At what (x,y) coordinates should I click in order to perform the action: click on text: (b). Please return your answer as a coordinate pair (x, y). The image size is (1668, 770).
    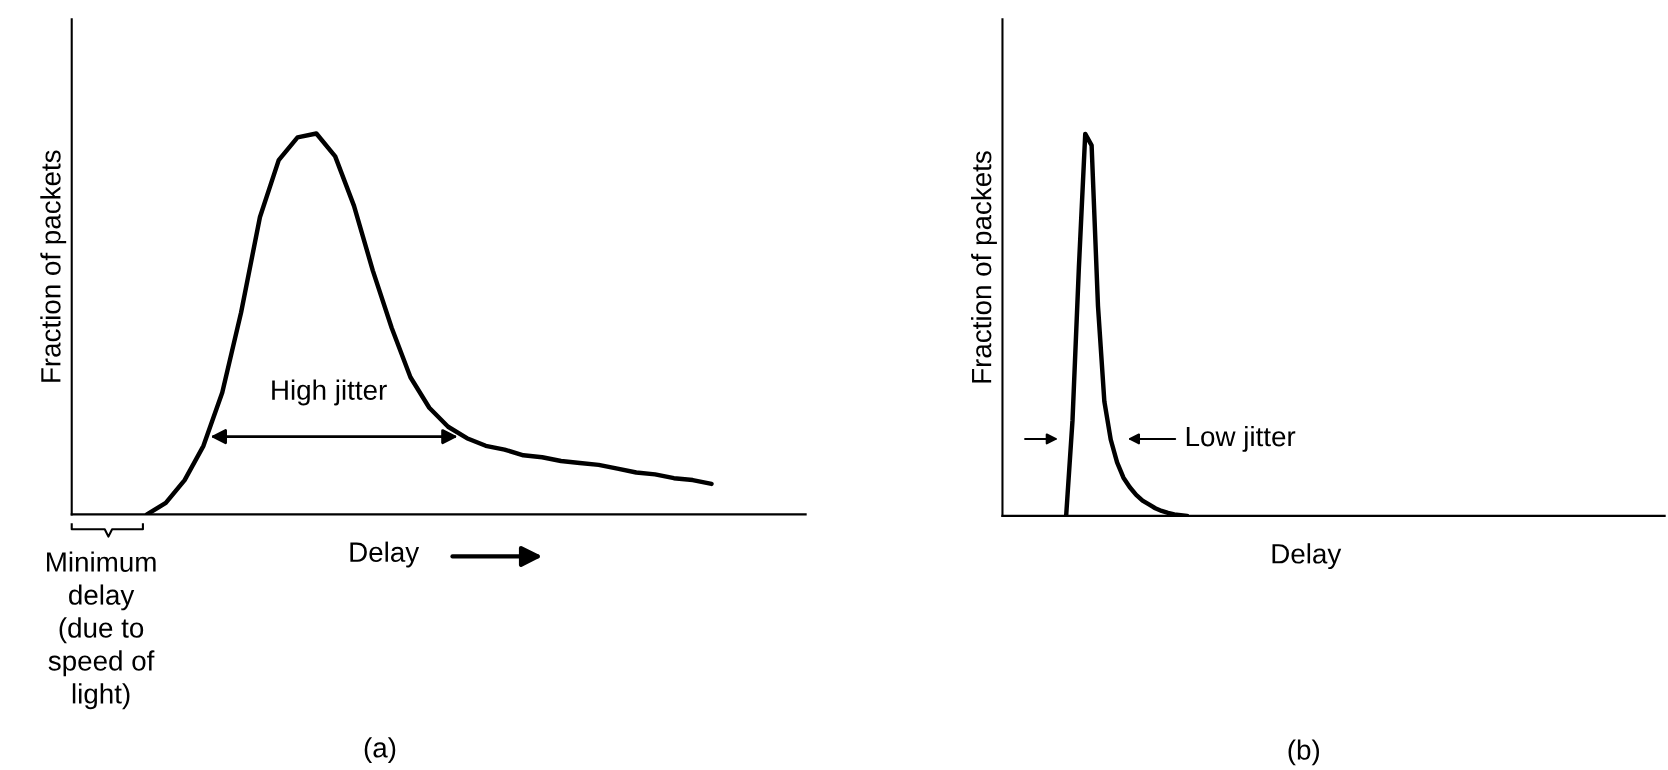
    Looking at the image, I should click on (1304, 752).